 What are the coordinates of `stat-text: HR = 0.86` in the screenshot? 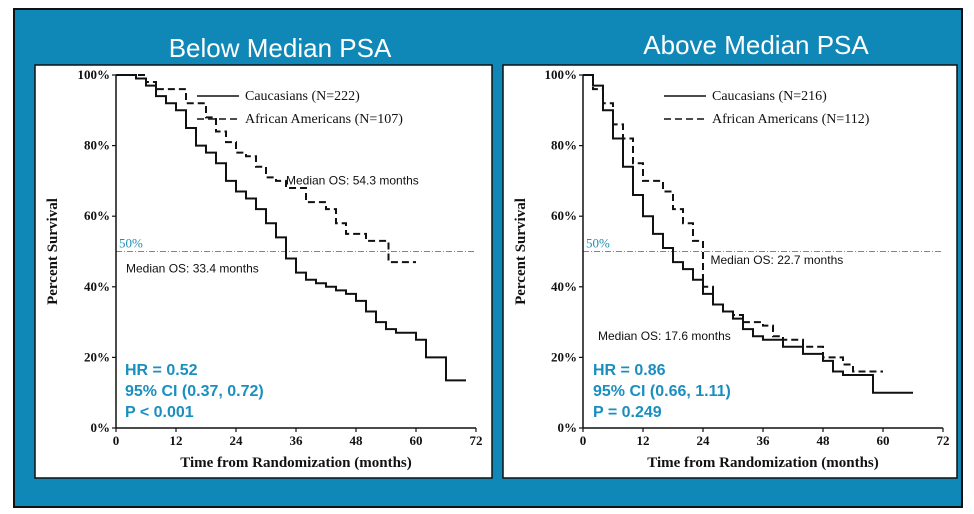 It's located at (629, 370).